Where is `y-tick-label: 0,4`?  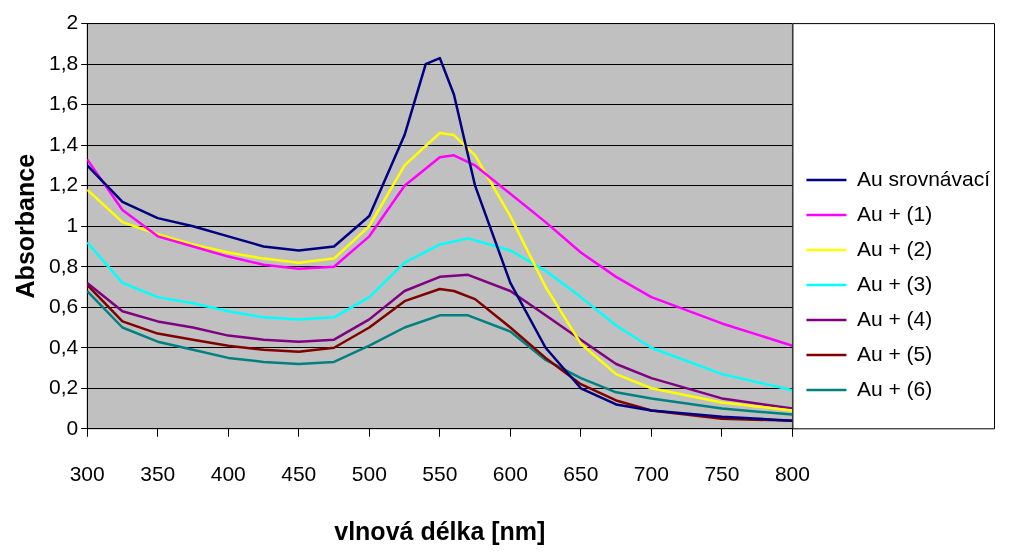 y-tick-label: 0,4 is located at coordinates (63, 346).